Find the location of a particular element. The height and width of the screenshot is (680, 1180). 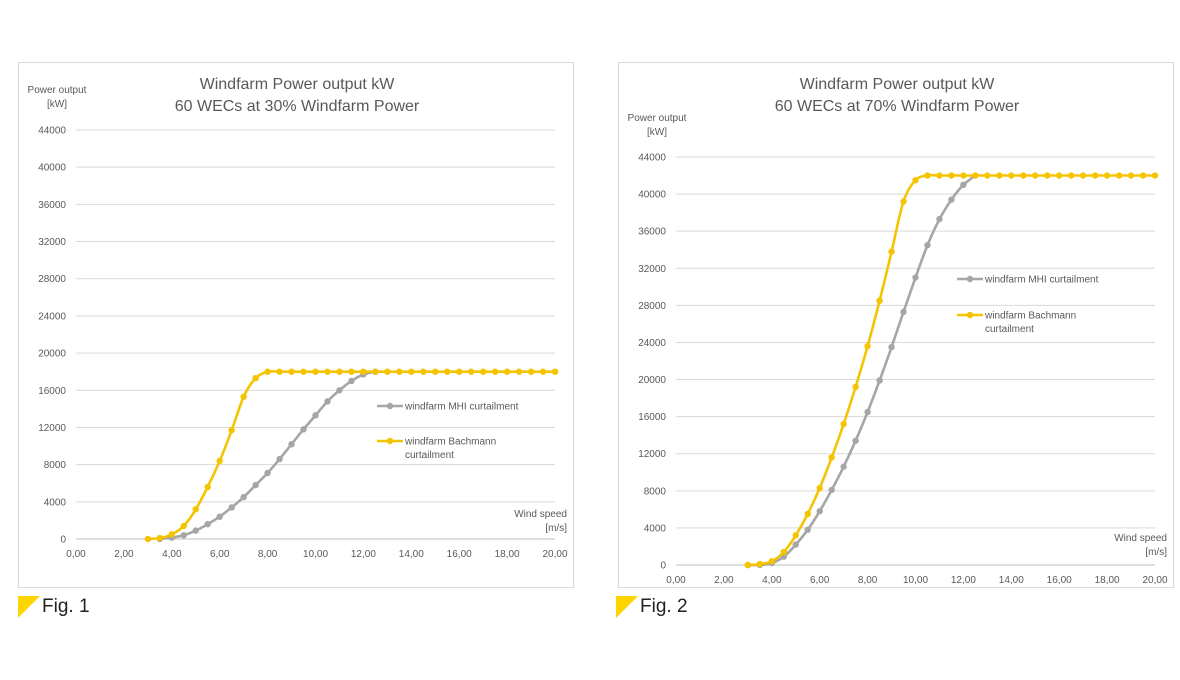

y-tick-label: 28000 is located at coordinates (652, 306).